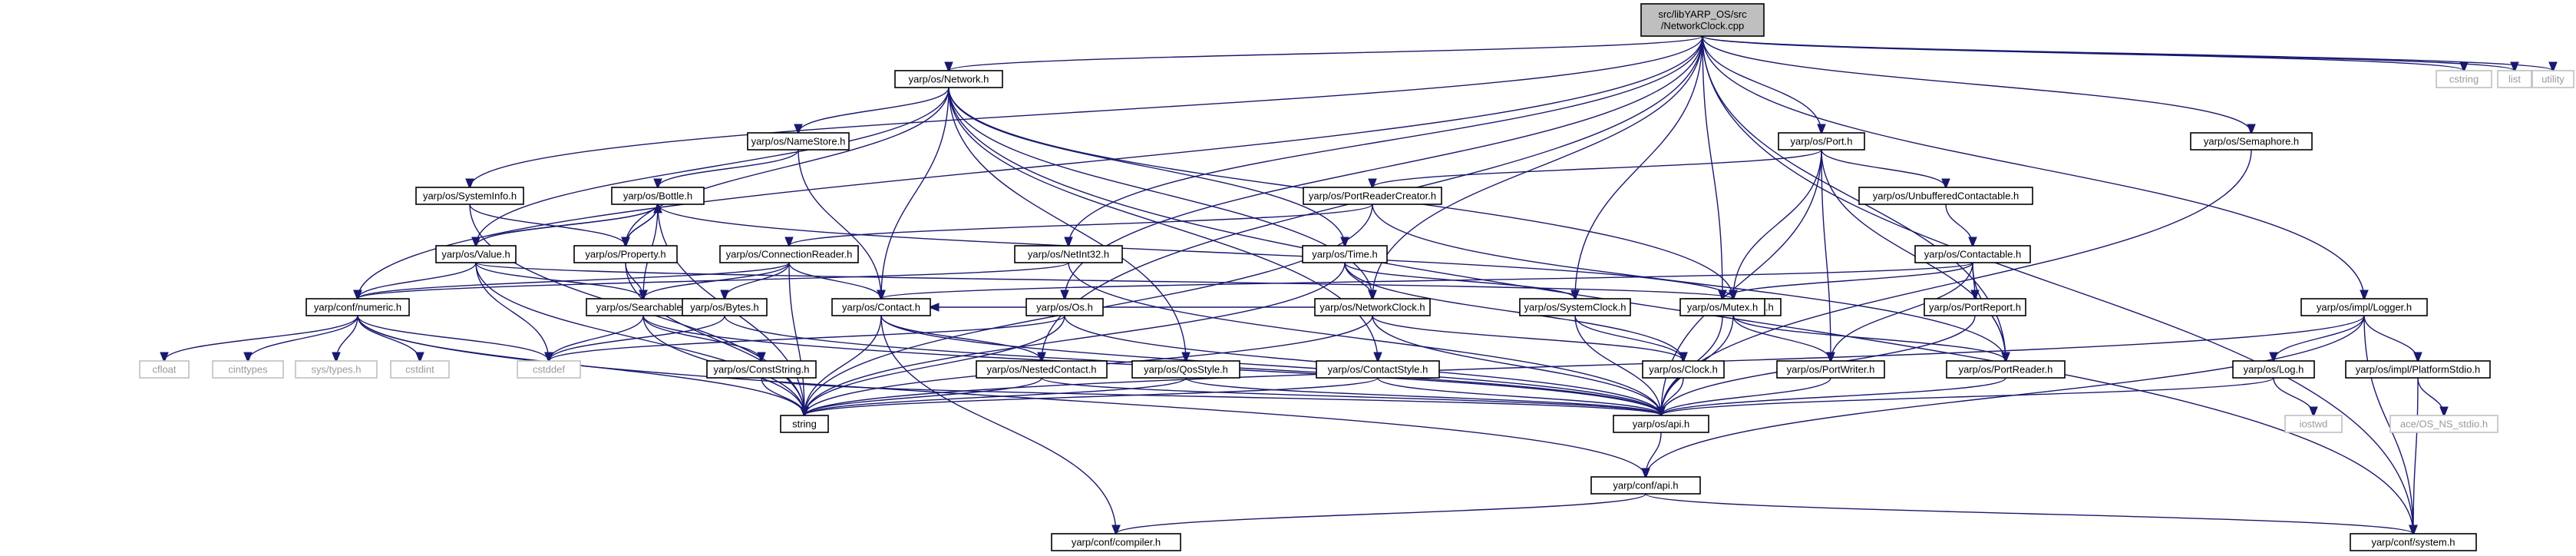 This screenshot has width=2576, height=556. I want to click on node-label-systemInfo_h: yarp/os/SystemInfo.h, so click(470, 196).